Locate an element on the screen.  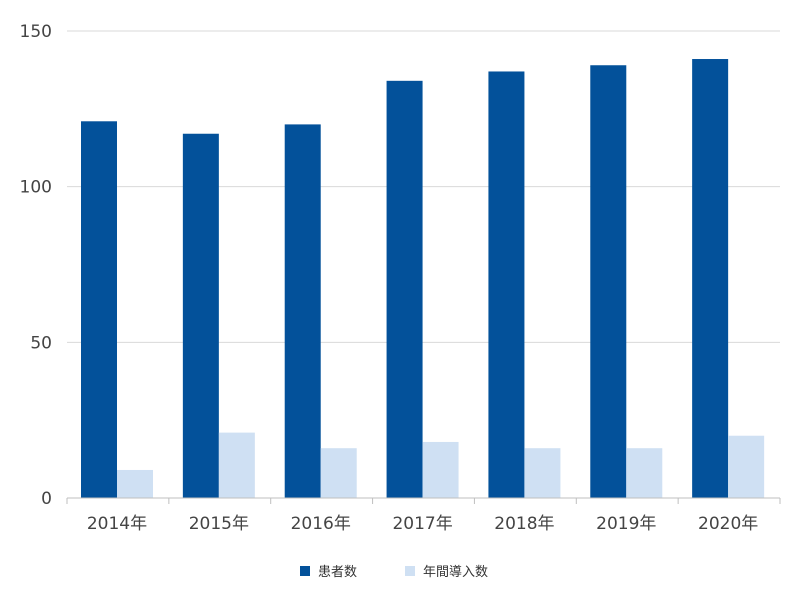
legend-label: 患者数 is located at coordinates (337, 572).